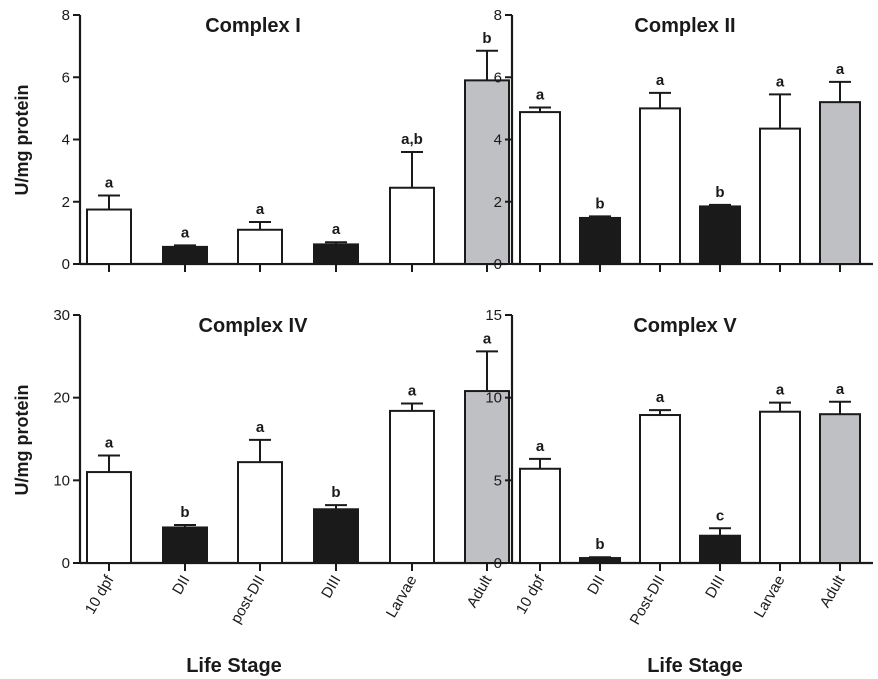 Image resolution: width=878 pixels, height=679 pixels. Describe the element at coordinates (648, 600) in the screenshot. I see `complex-v-category-label: Post-DII` at that location.